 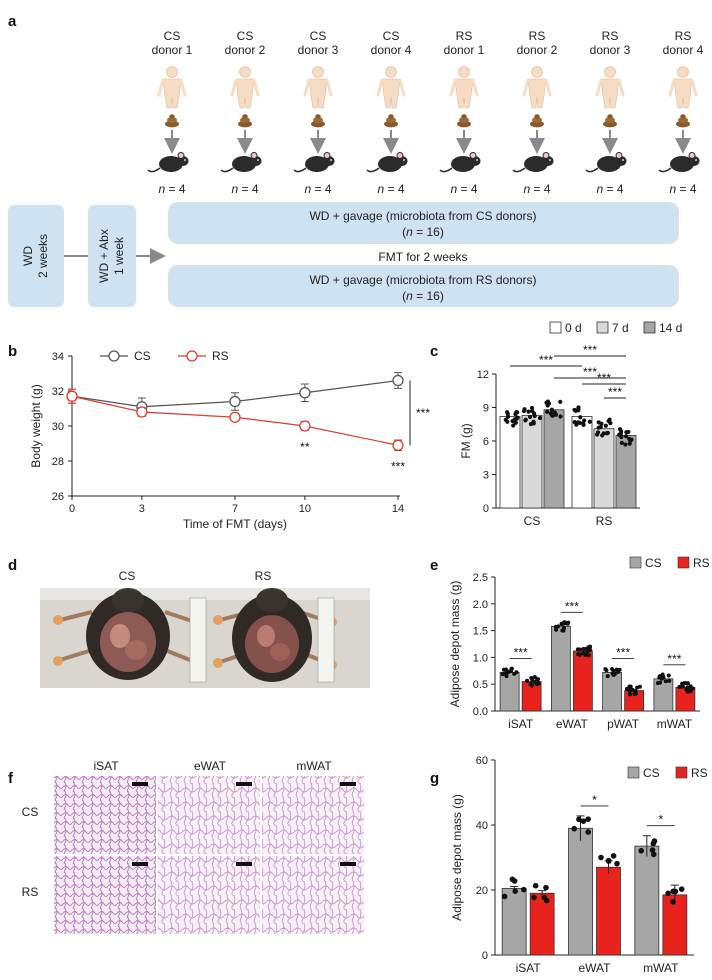 What do you see at coordinates (234, 189) in the screenshot?
I see `n-symbol: n` at bounding box center [234, 189].